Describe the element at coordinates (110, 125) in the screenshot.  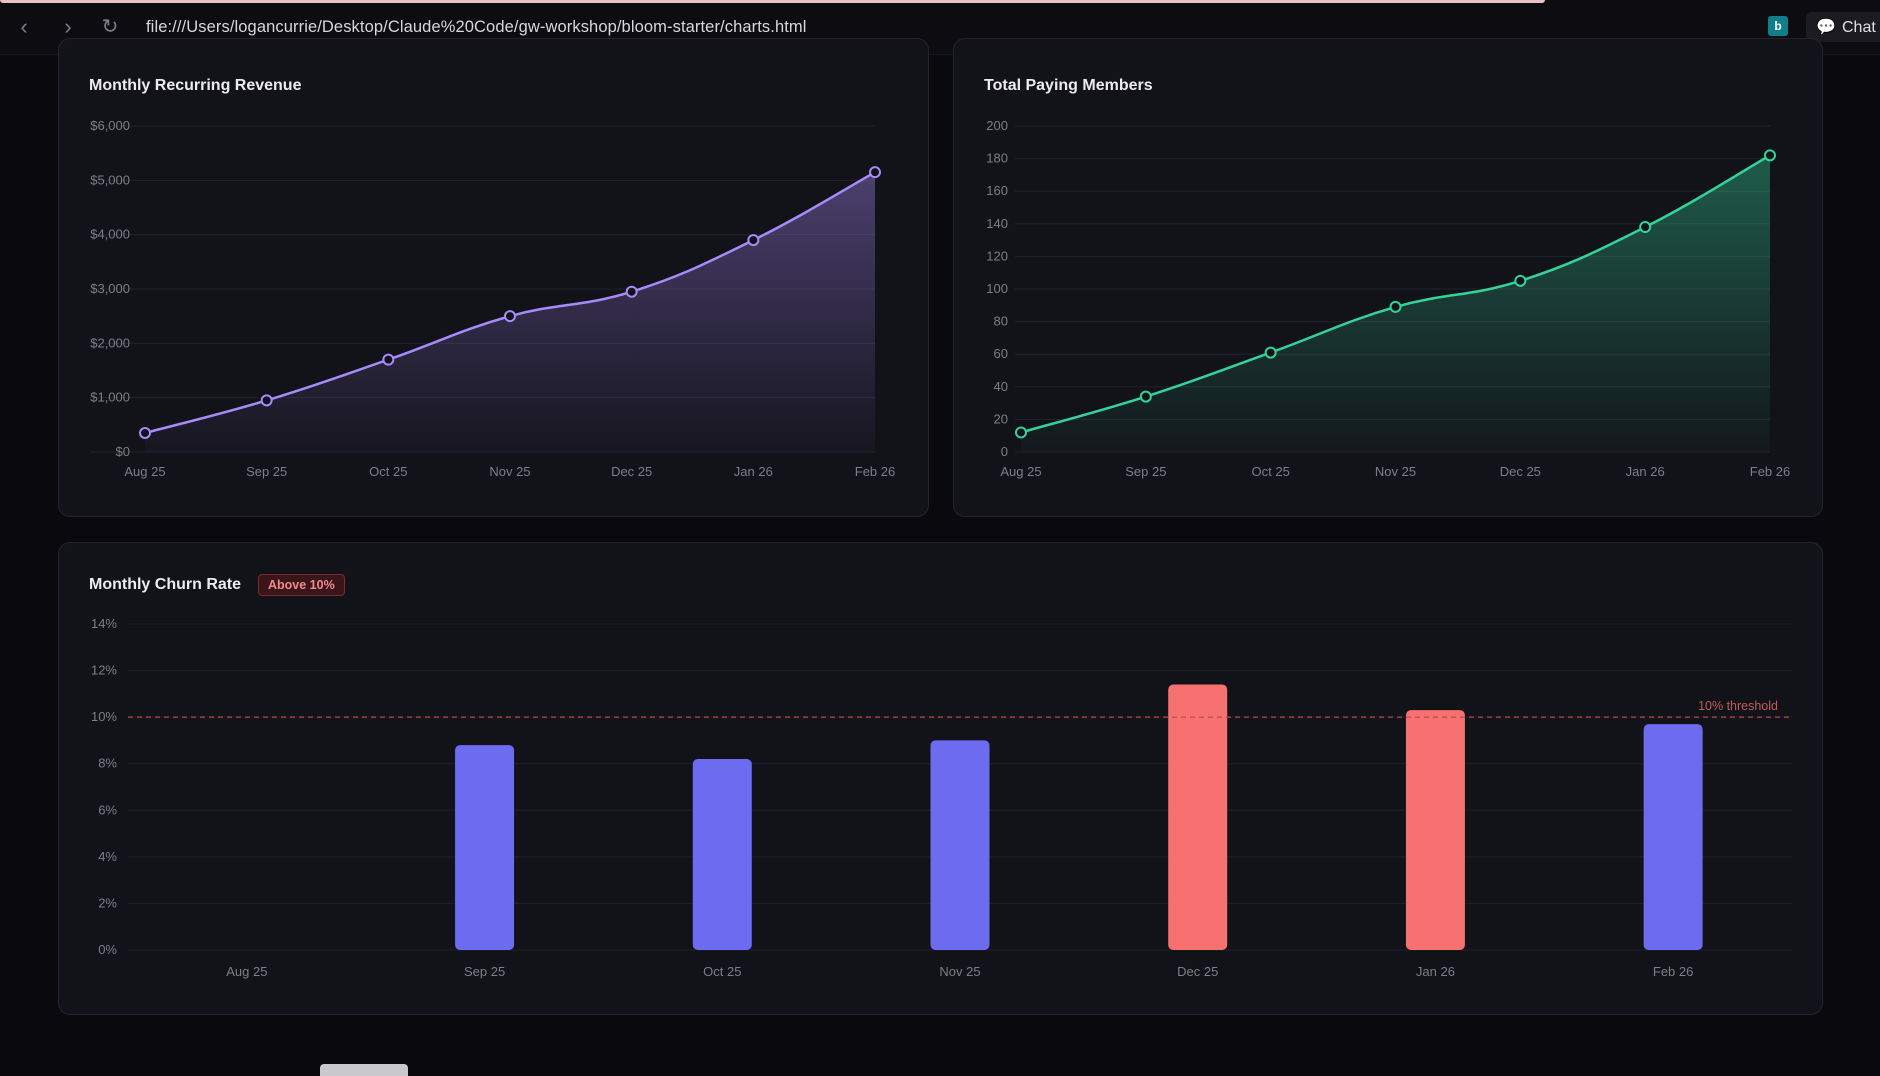
I see `mrr-y-tick-label: $6,000` at that location.